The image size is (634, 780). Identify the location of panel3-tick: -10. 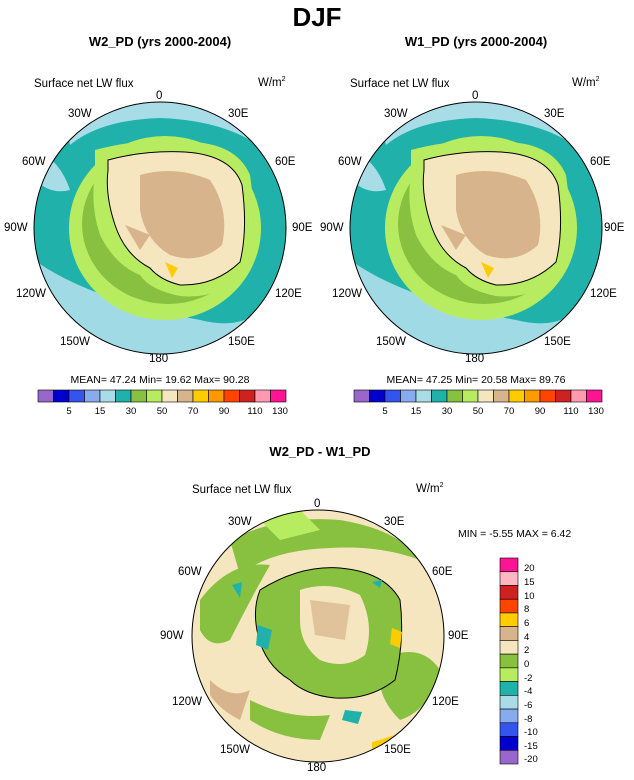
(531, 732).